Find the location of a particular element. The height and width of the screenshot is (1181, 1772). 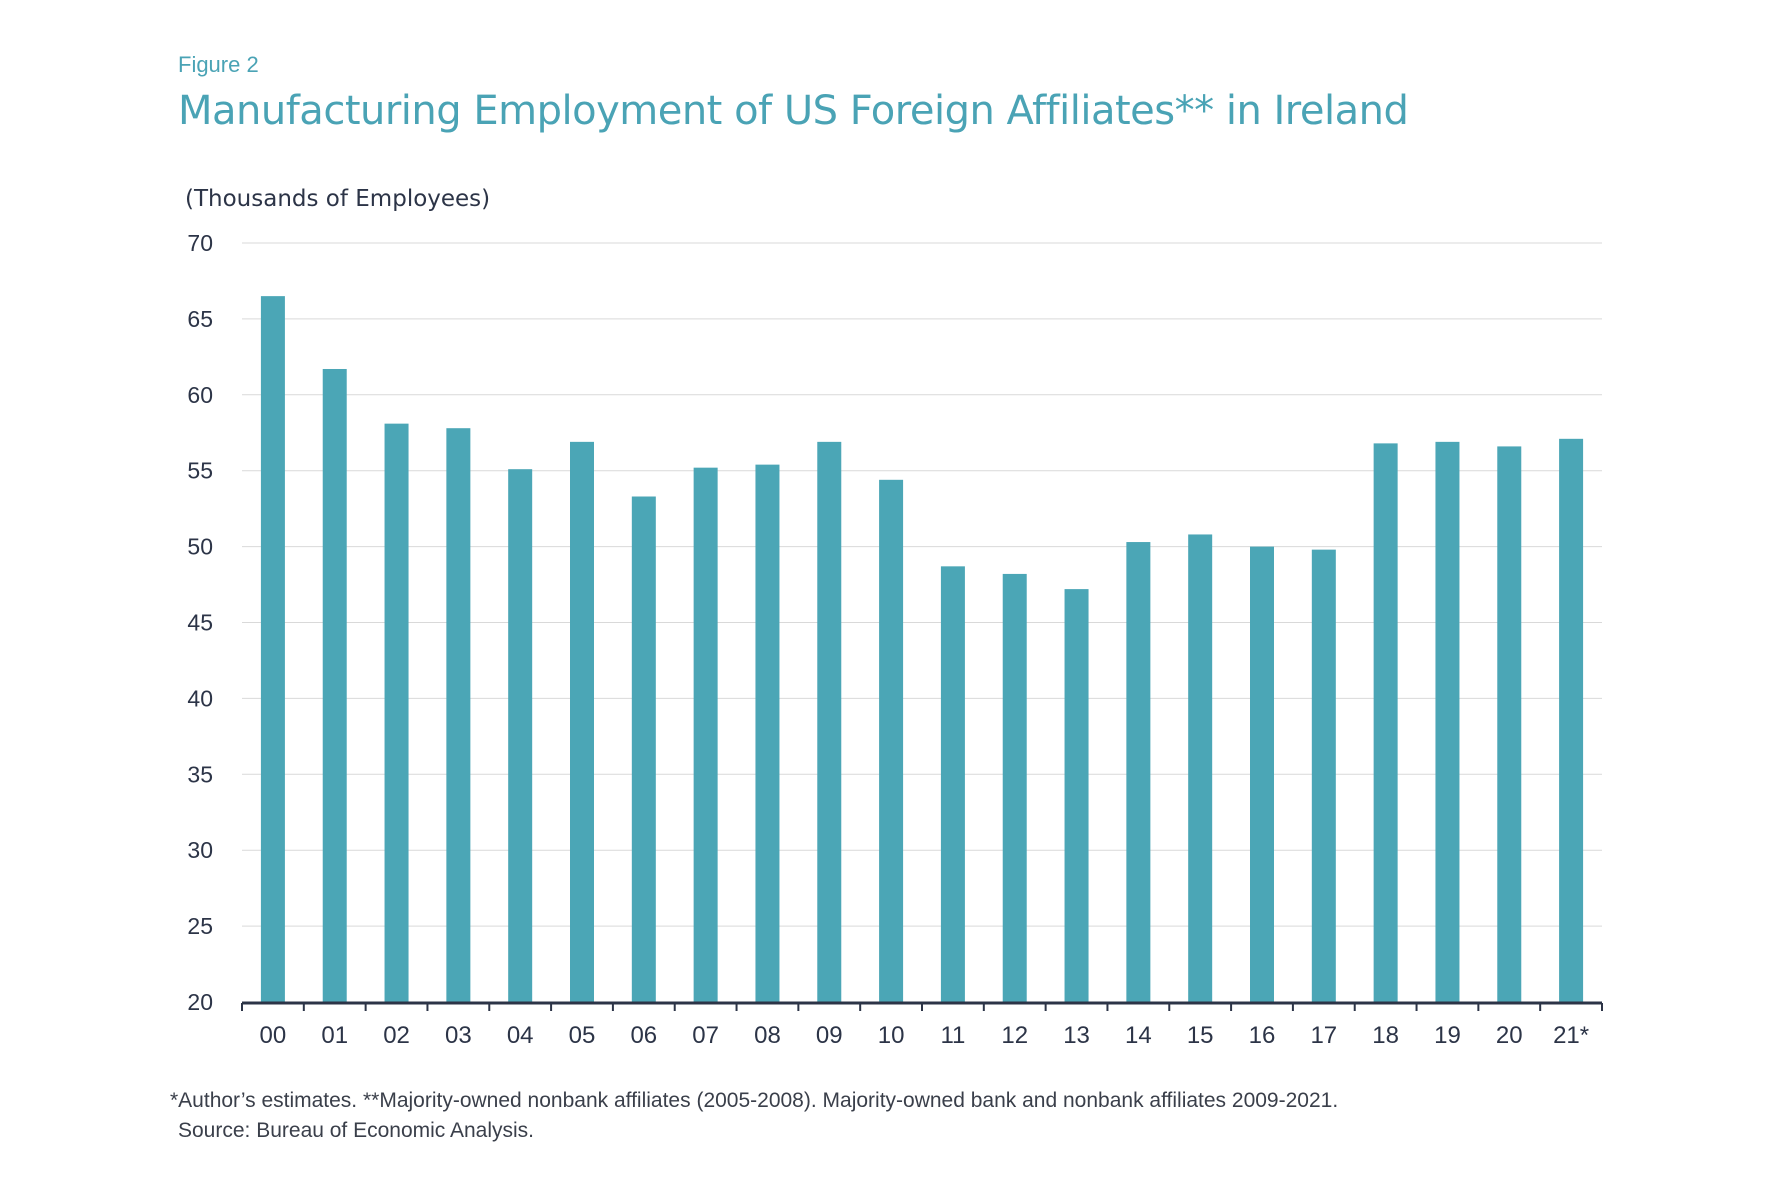

y-tick-label: 40 is located at coordinates (200, 698).